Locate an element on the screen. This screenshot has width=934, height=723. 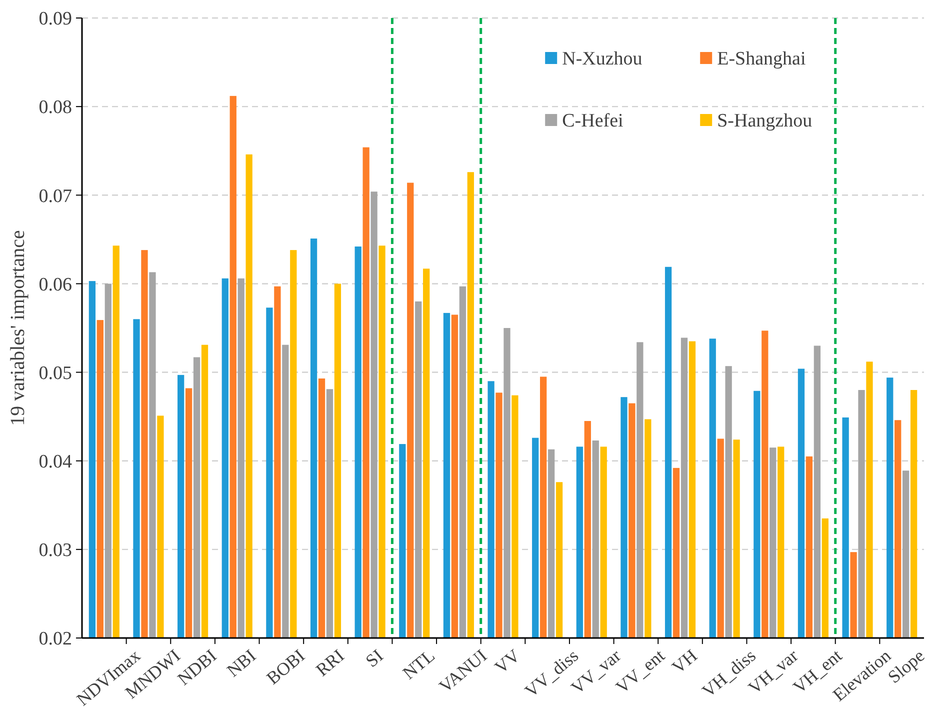
y-tick-label: 0.05 is located at coordinates (55, 373).